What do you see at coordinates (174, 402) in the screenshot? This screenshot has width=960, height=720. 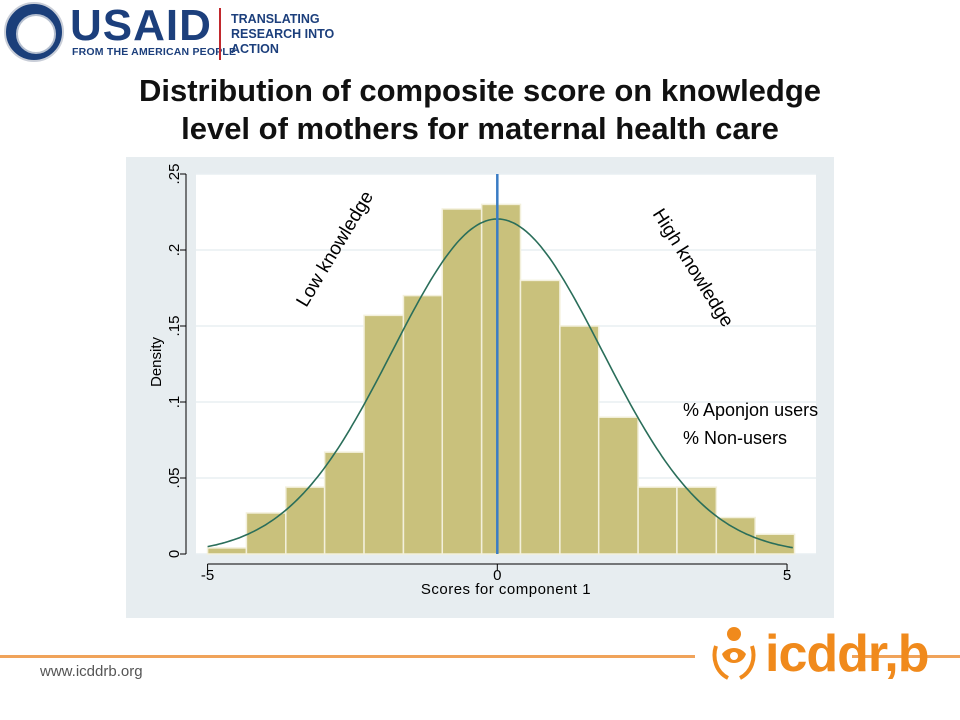 I see `y-tick-label: .1` at bounding box center [174, 402].